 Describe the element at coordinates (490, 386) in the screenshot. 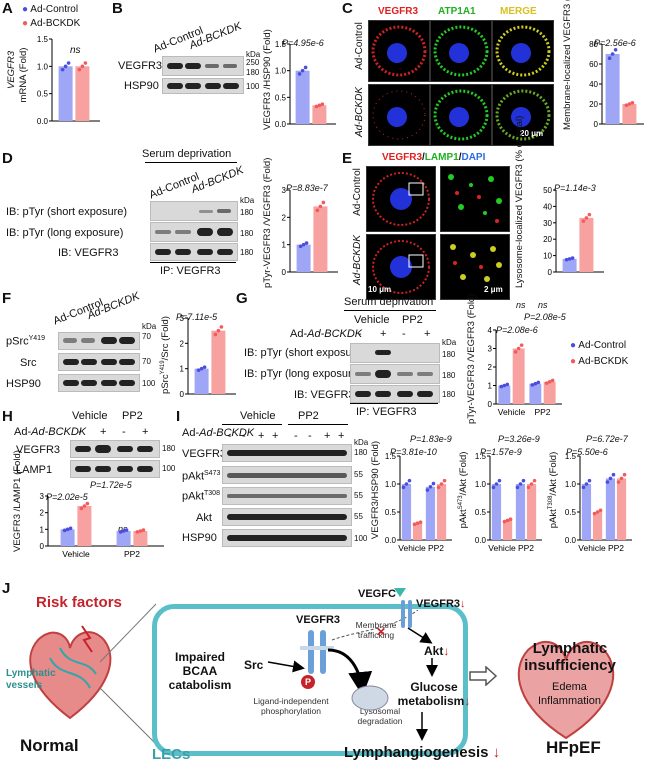

I see `y-tick-label: 1` at that location.